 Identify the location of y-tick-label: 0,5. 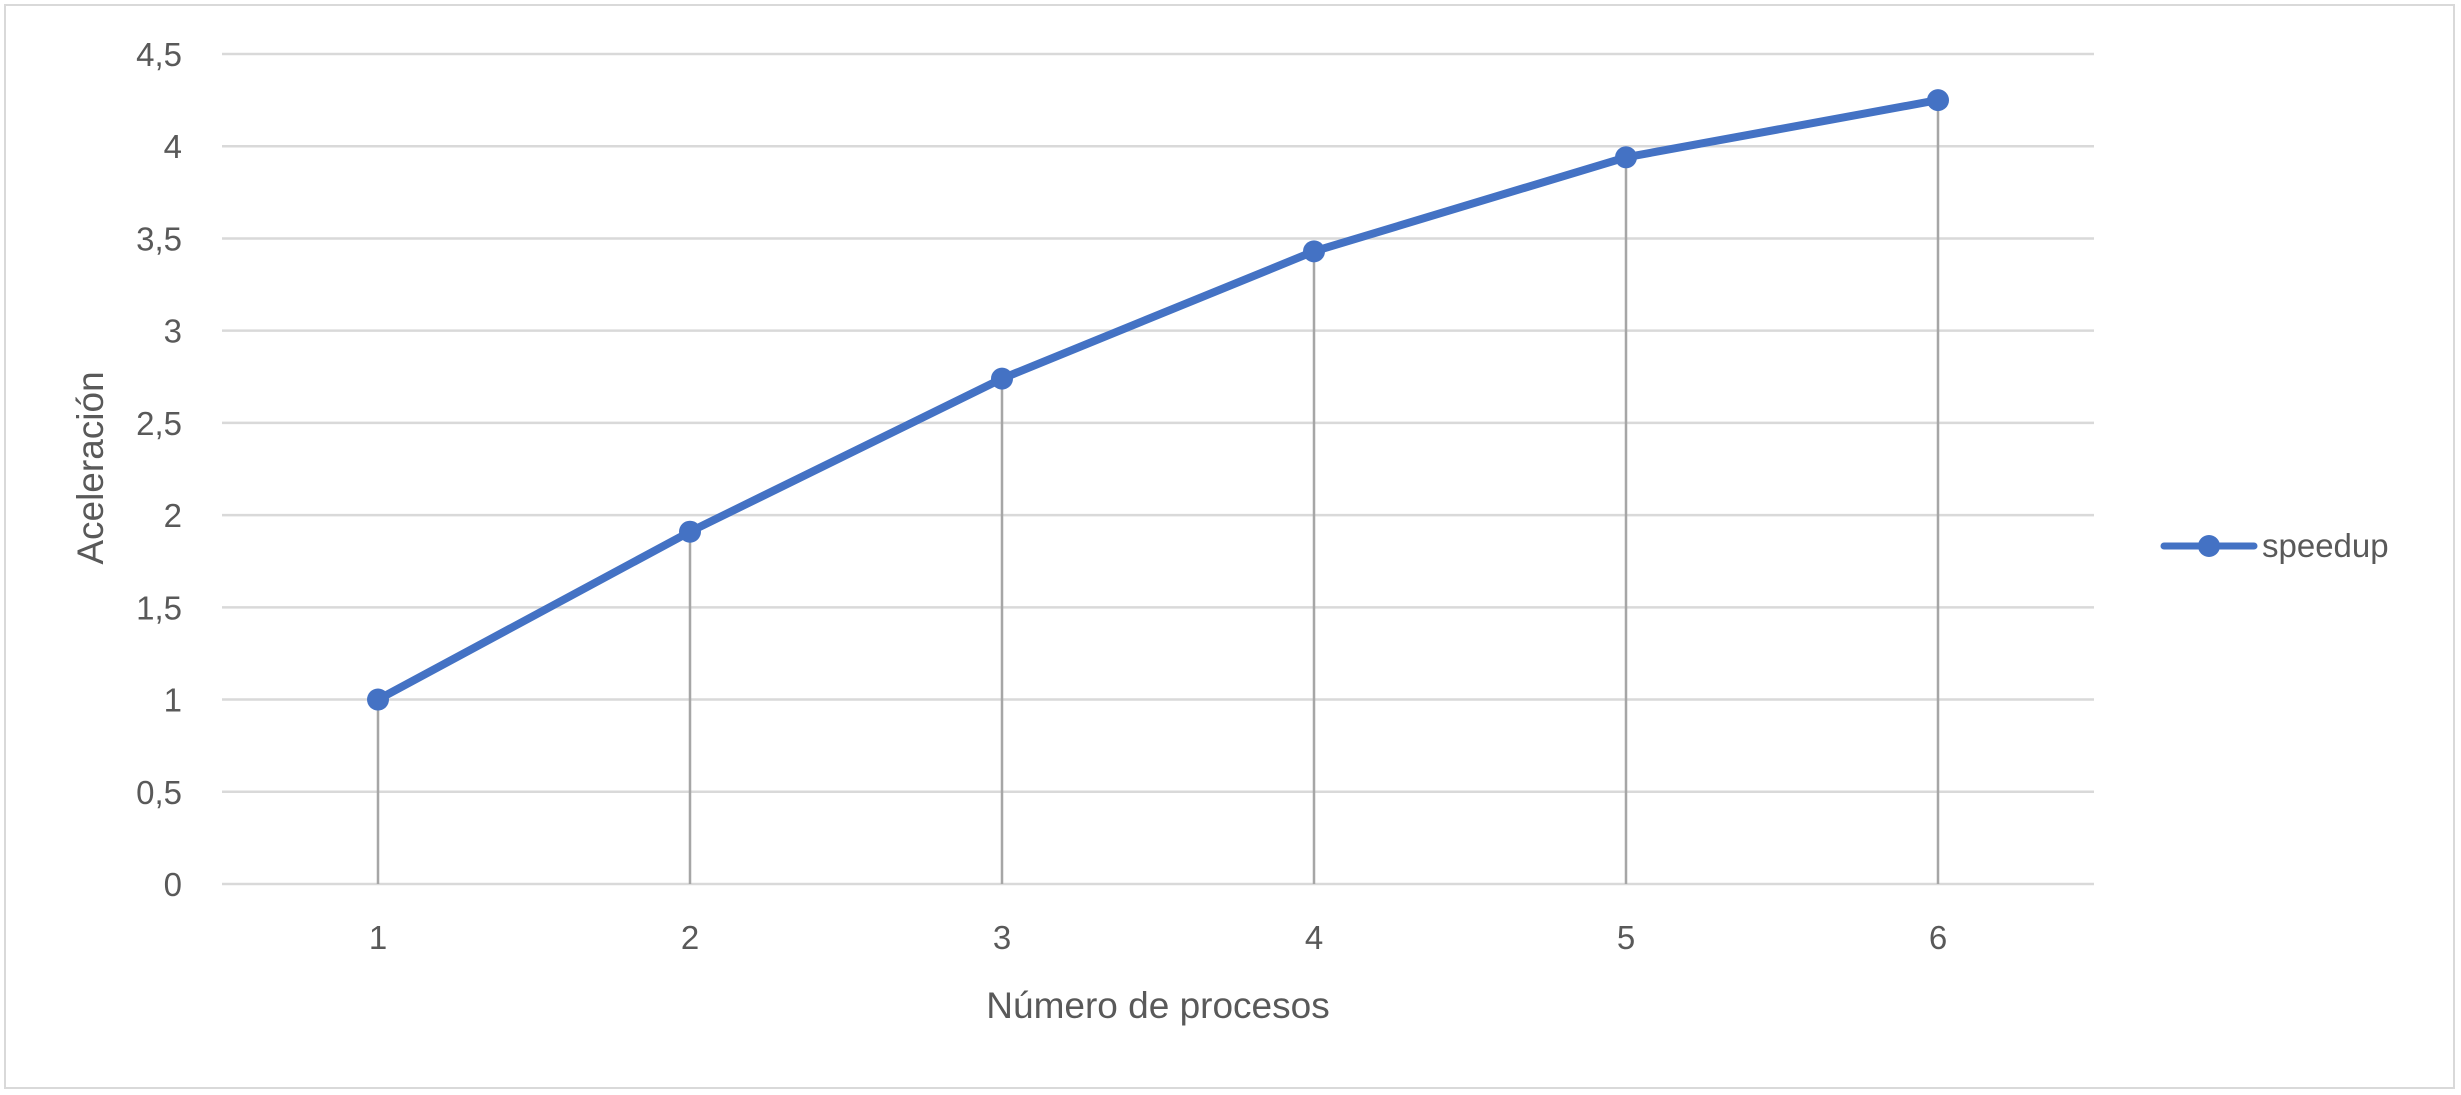
(159, 792).